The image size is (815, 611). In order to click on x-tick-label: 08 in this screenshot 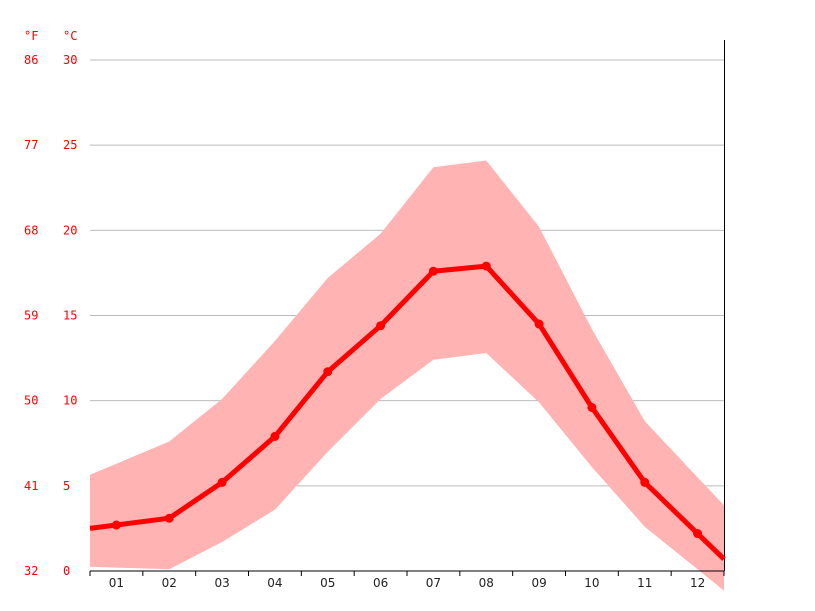, I will do `click(486, 583)`.